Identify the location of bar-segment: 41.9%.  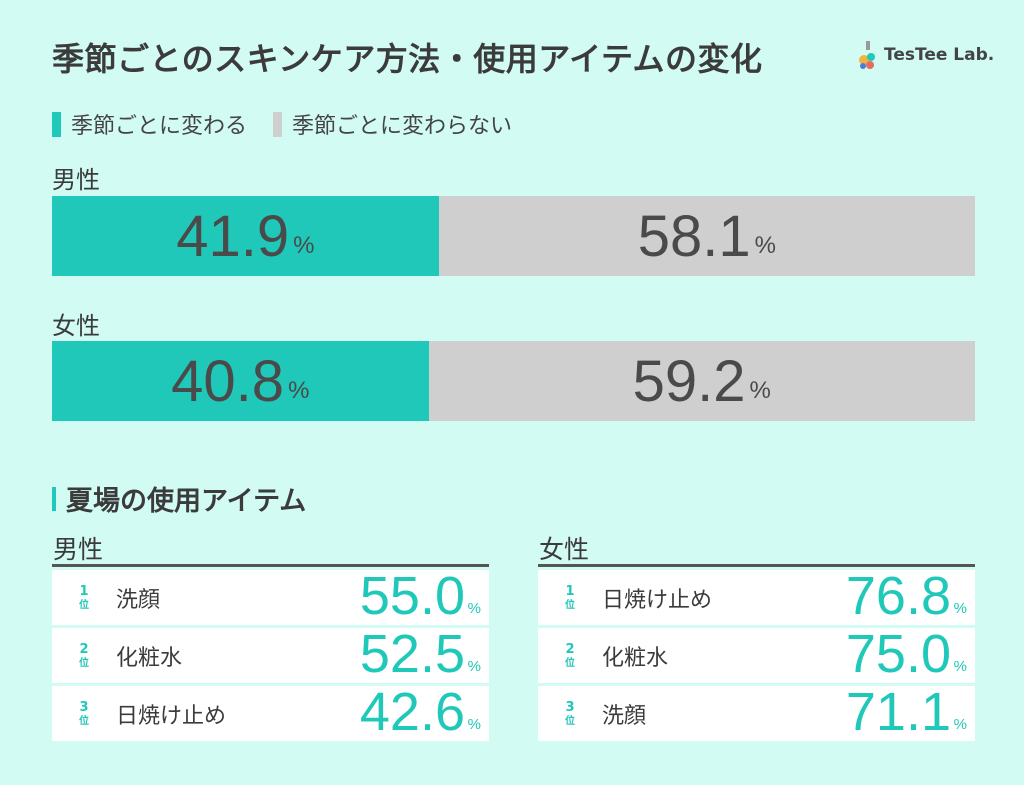
(245, 236).